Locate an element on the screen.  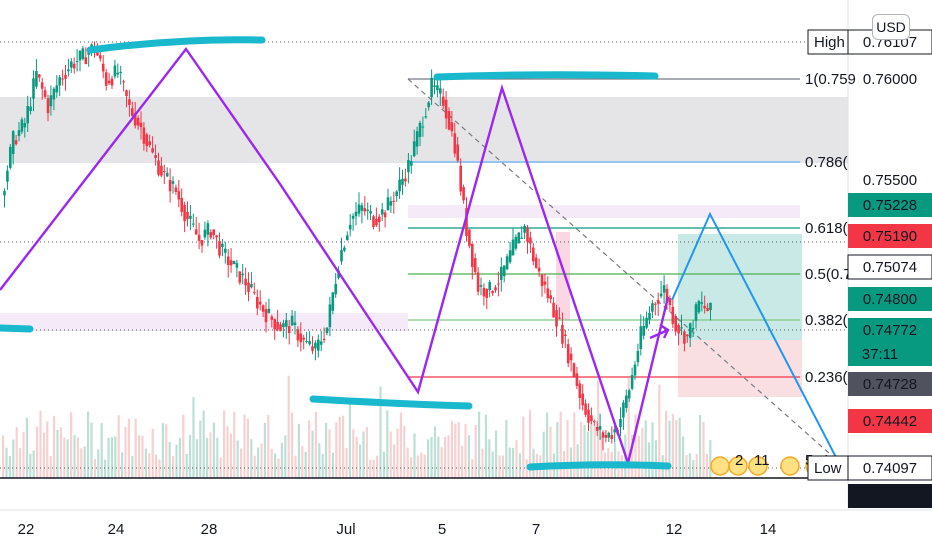
price-tag-label-box is located at coordinates (828, 468).